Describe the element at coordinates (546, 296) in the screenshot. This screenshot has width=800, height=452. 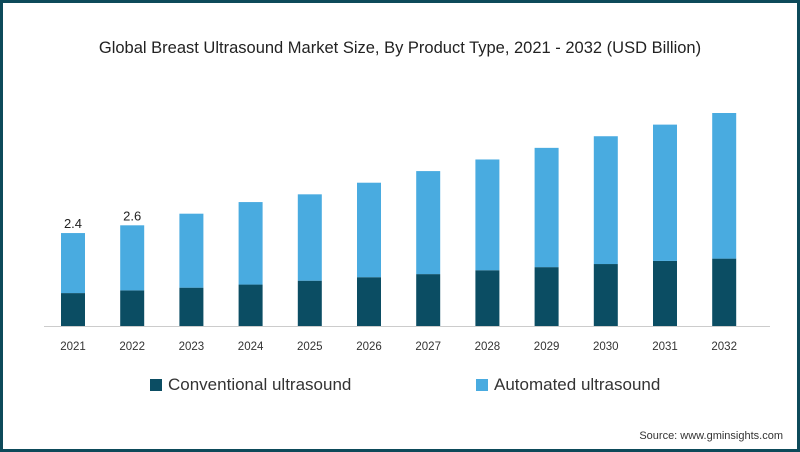
I see `bar-conventional-2029` at that location.